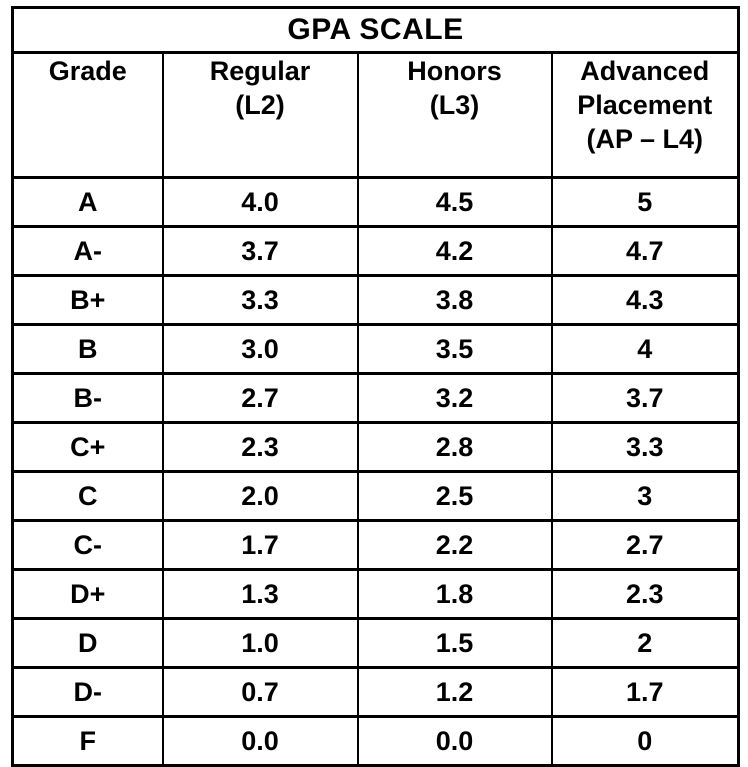 This screenshot has width=748, height=767. I want to click on table-row-f: F 0.0 0.0 0, so click(375, 741).